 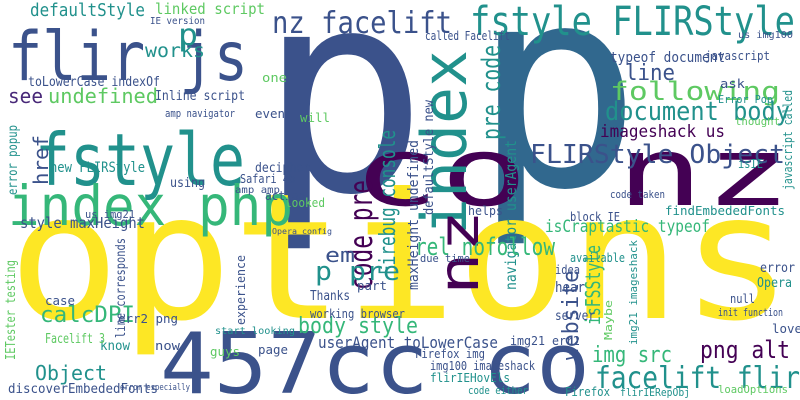 What do you see at coordinates (697, 112) in the screenshot?
I see `word: document body` at bounding box center [697, 112].